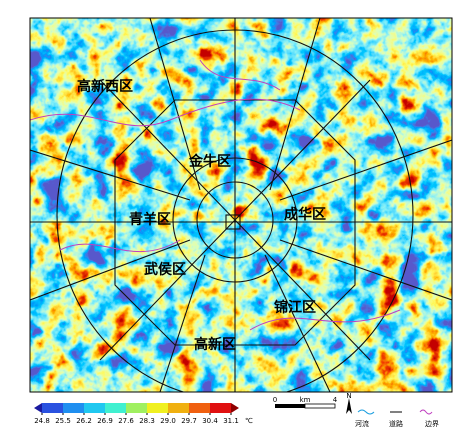 The width and height of the screenshot is (468, 437). What do you see at coordinates (150, 219) in the screenshot?
I see `district-label: 青羊区` at bounding box center [150, 219].